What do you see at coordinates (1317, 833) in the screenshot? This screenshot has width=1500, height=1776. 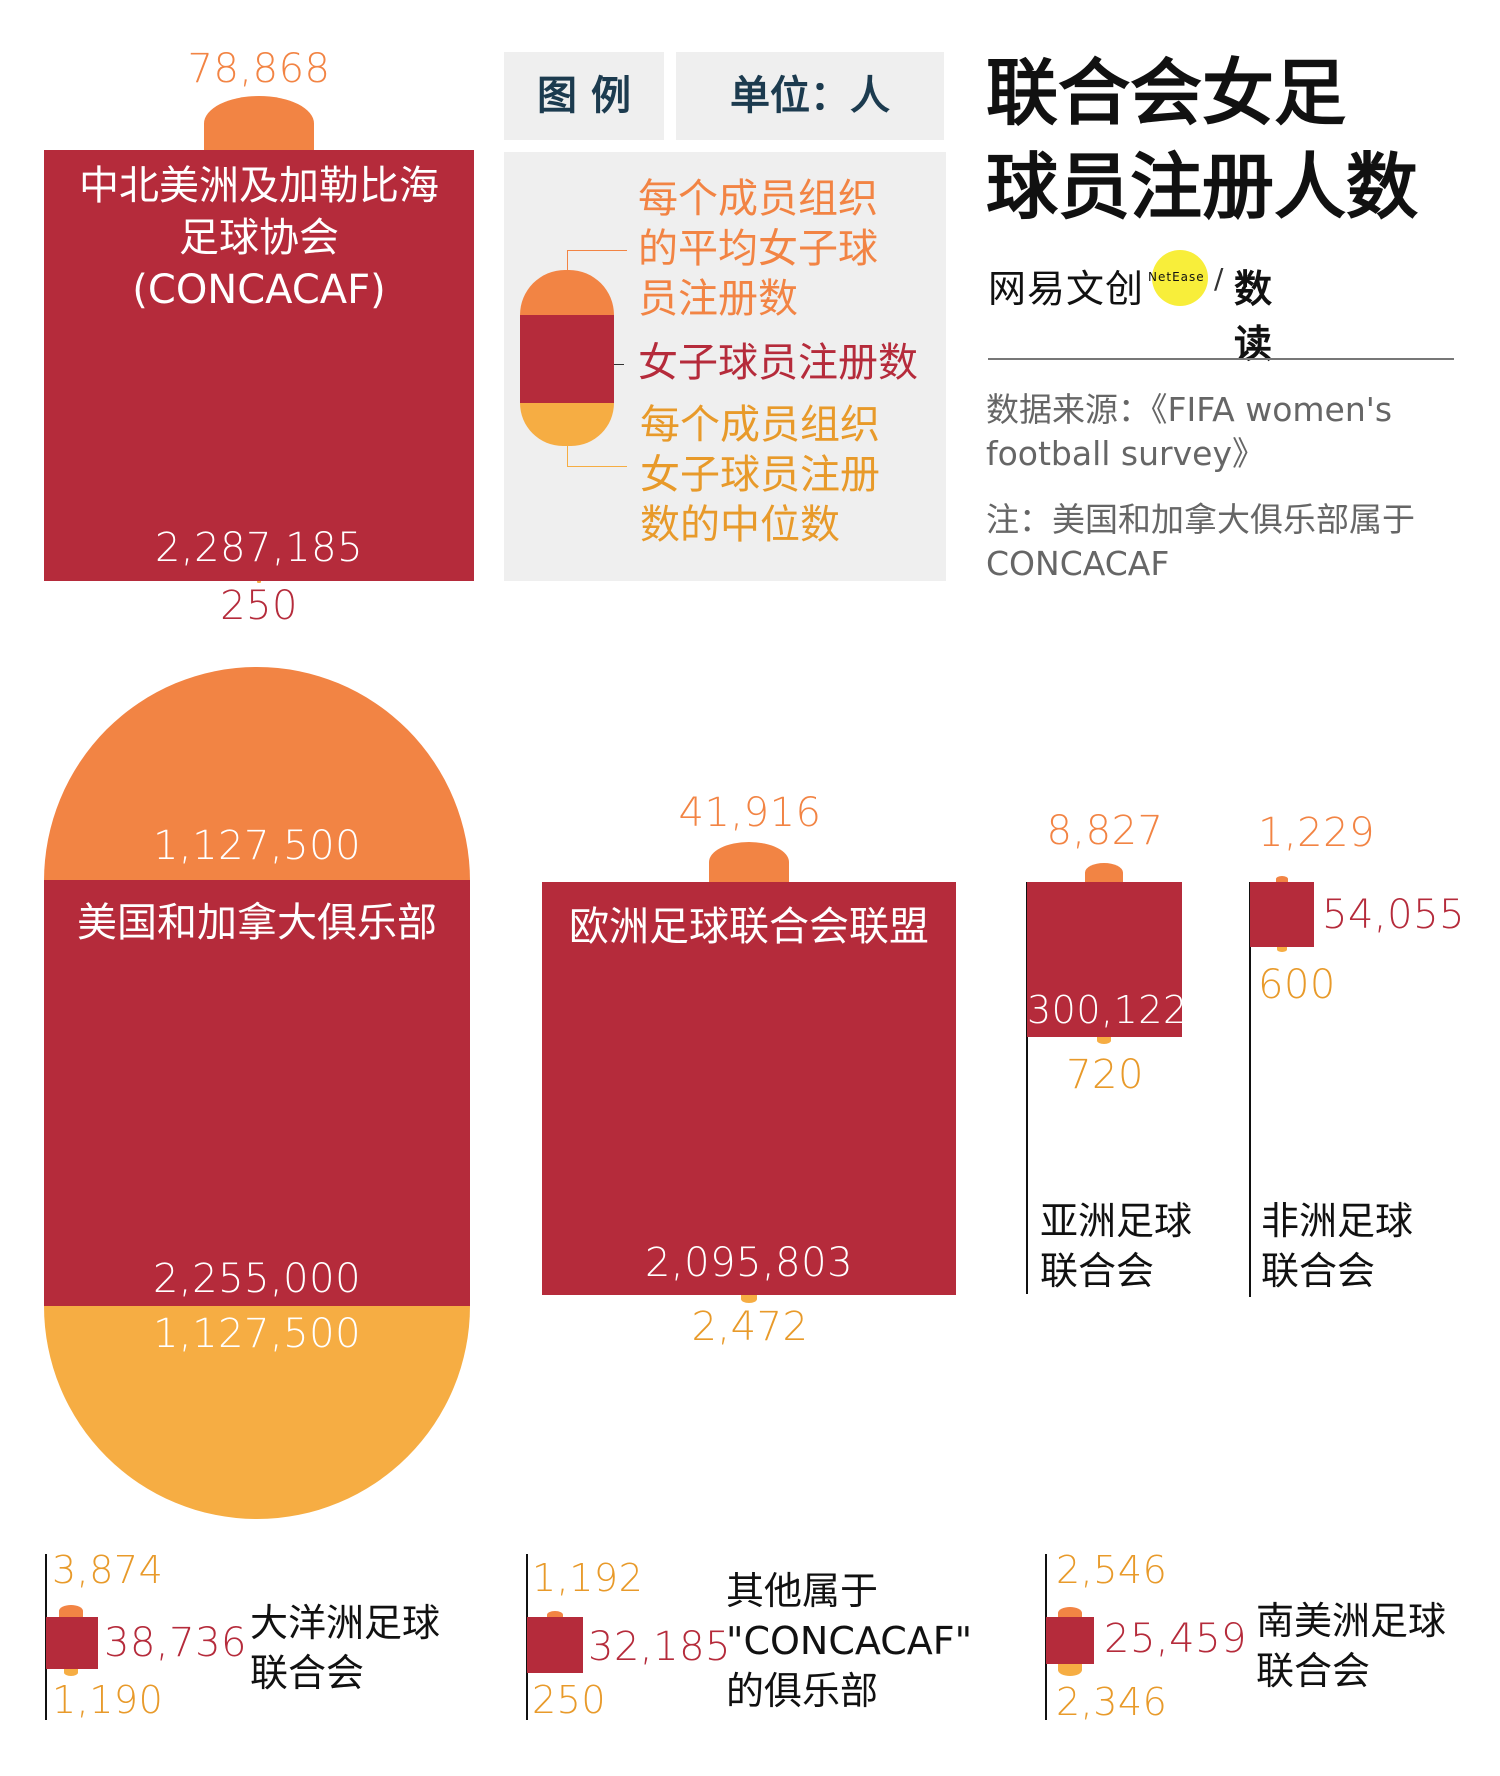 I see `caf-average-value: 1,229` at bounding box center [1317, 833].